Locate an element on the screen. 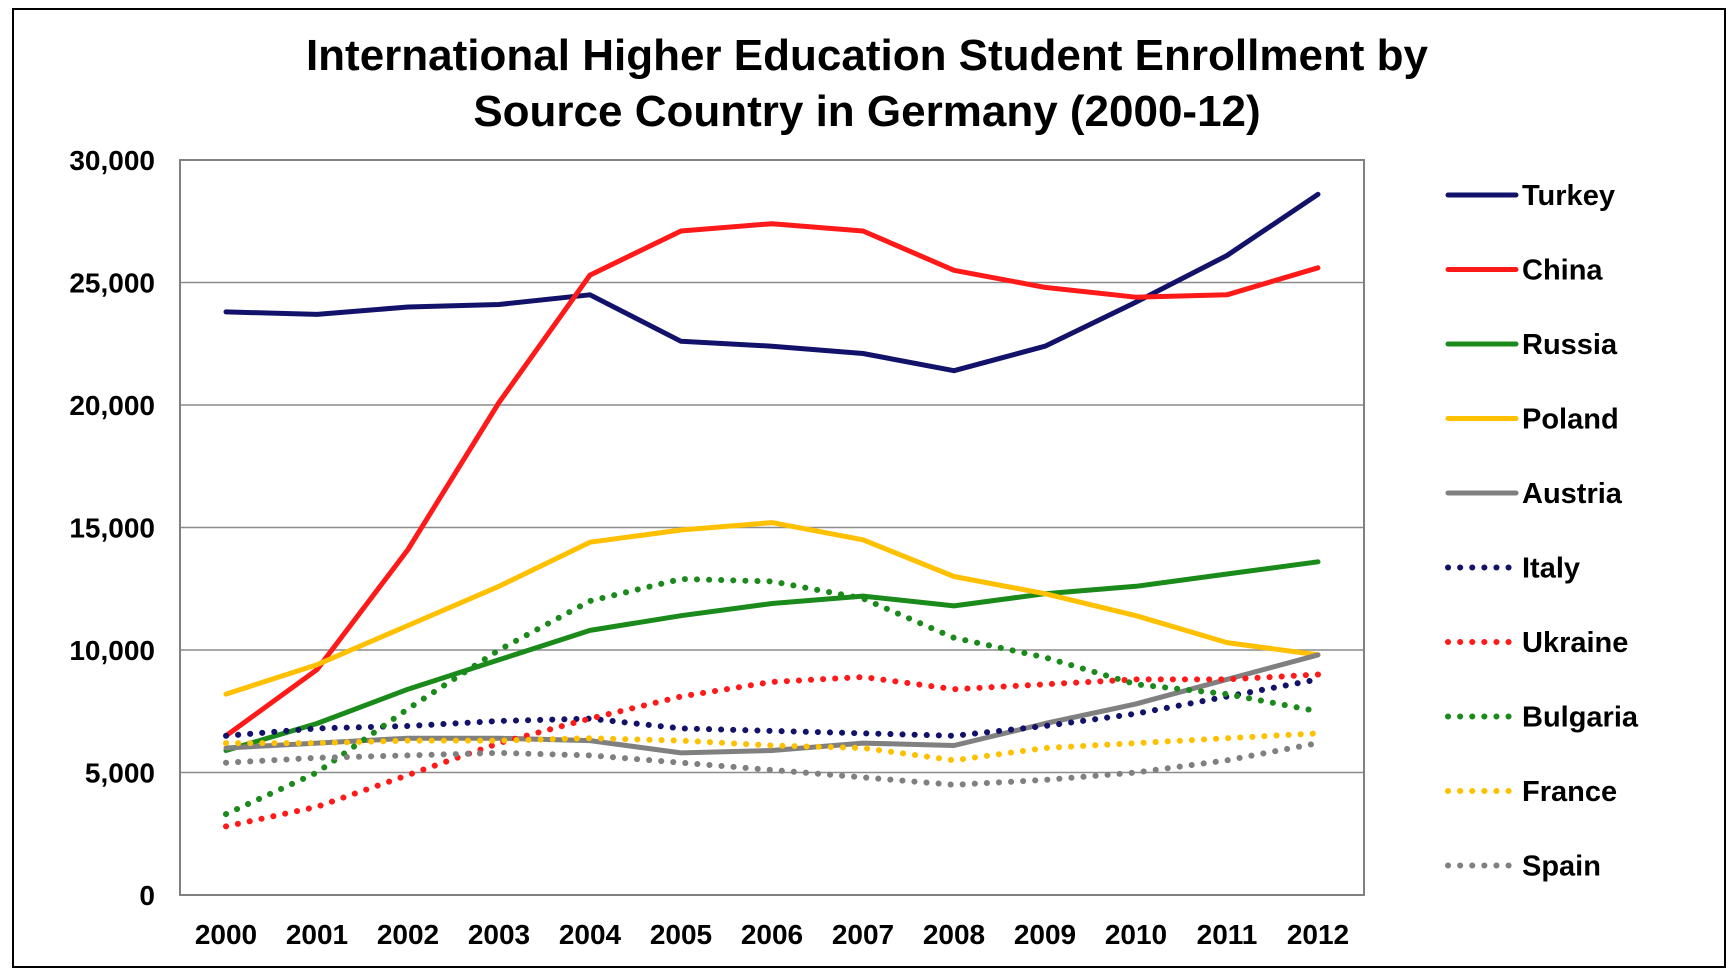 This screenshot has width=1734, height=968. x-tick-label-2000: 2000 is located at coordinates (226, 934).